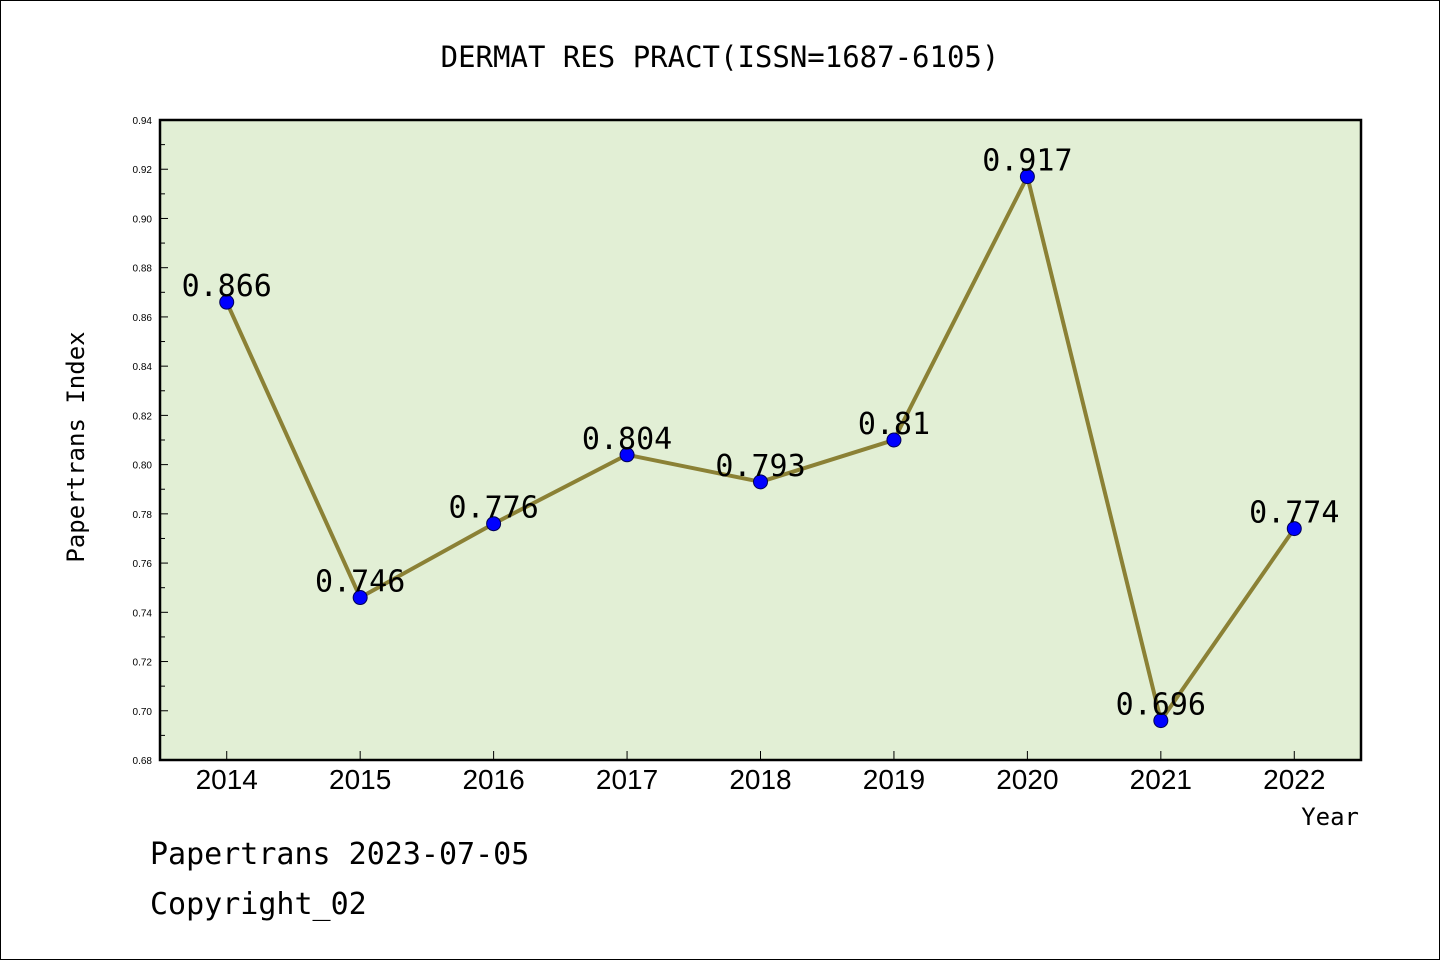 This screenshot has height=960, width=1440. I want to click on data-label: 0.793, so click(760, 466).